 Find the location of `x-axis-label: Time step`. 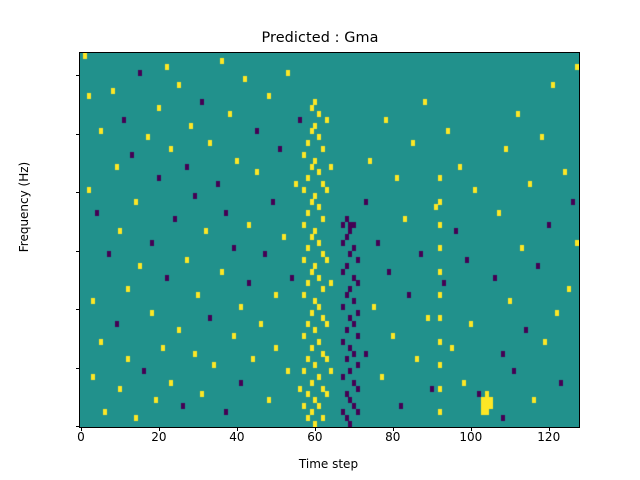

x-axis-label: Time step is located at coordinates (328, 464).